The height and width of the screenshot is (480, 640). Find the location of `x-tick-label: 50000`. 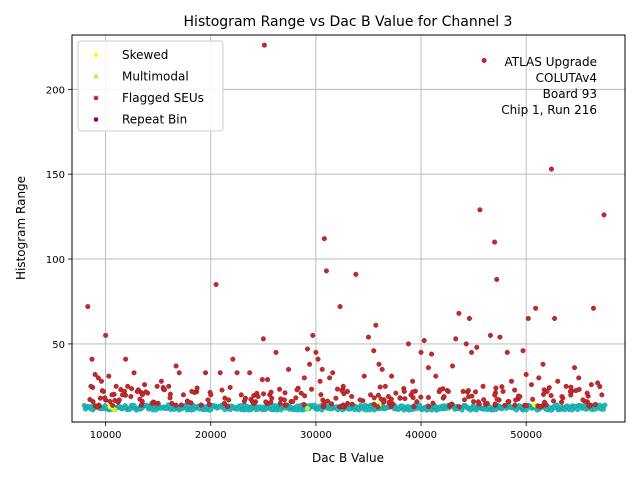

x-tick-label: 50000 is located at coordinates (526, 435).